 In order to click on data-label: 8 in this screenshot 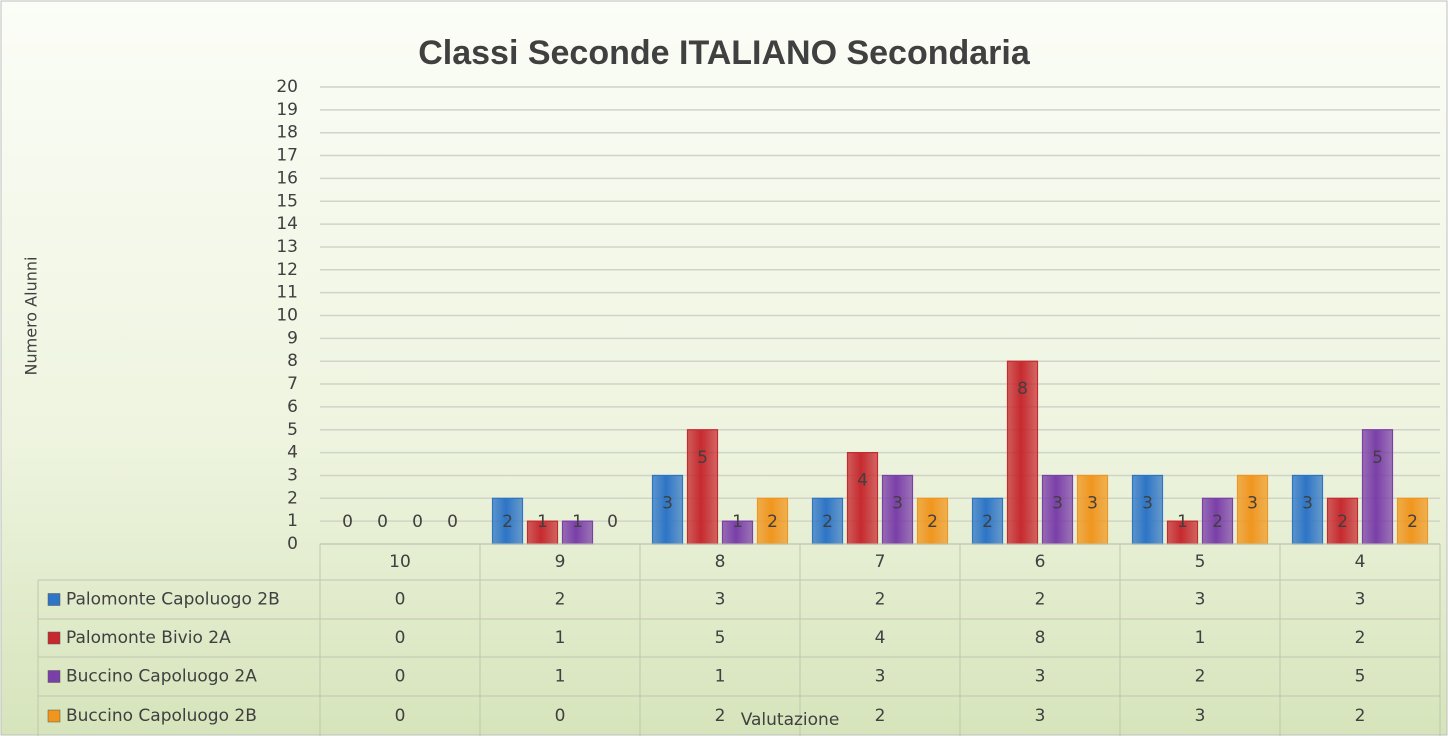, I will do `click(1022, 389)`.